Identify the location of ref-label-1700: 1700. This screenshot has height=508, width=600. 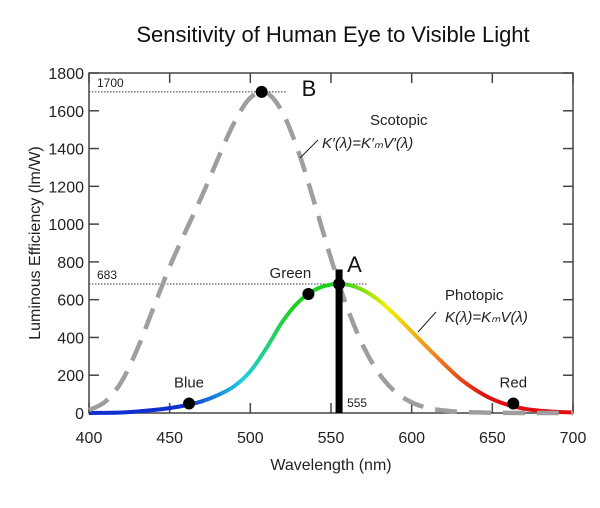
(110, 83).